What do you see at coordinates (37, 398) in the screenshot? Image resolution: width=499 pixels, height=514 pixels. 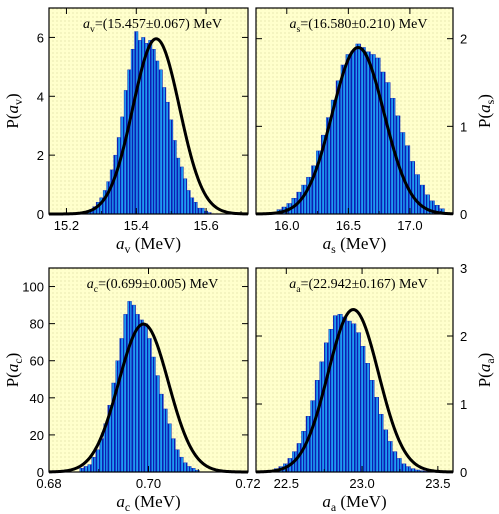 I see `y-tick-label: 40` at bounding box center [37, 398].